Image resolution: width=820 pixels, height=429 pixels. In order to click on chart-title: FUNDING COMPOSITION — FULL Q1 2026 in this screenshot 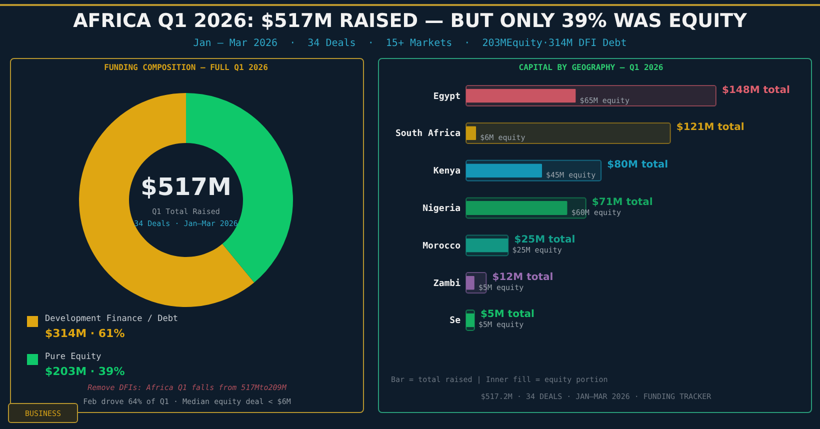, I will do `click(186, 67)`.